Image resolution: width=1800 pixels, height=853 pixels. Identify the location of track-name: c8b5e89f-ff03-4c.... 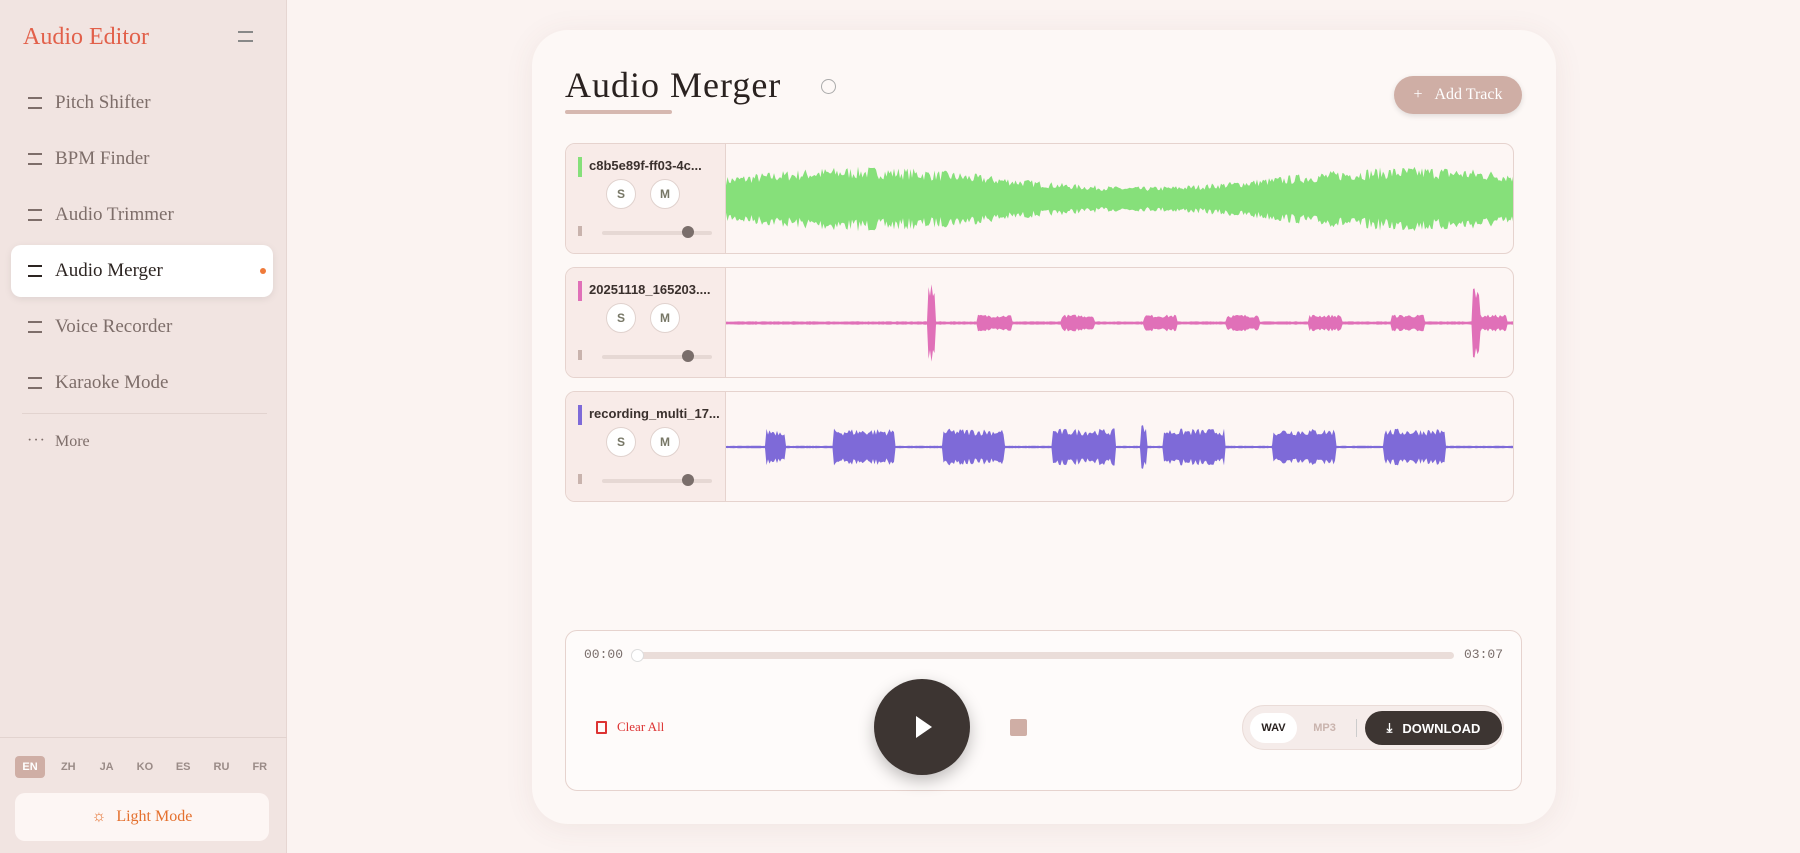
(645, 165).